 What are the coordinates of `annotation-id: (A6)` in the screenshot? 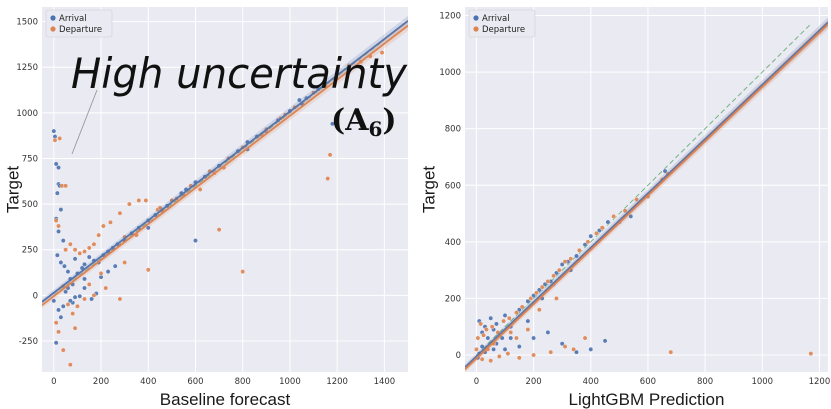 It's located at (364, 122).